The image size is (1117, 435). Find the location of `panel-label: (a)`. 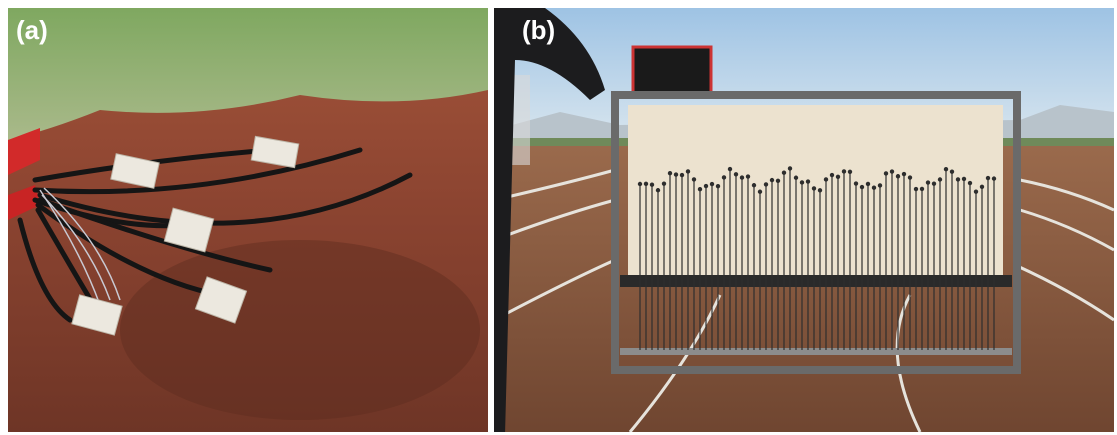

panel-label: (a) is located at coordinates (32, 30).